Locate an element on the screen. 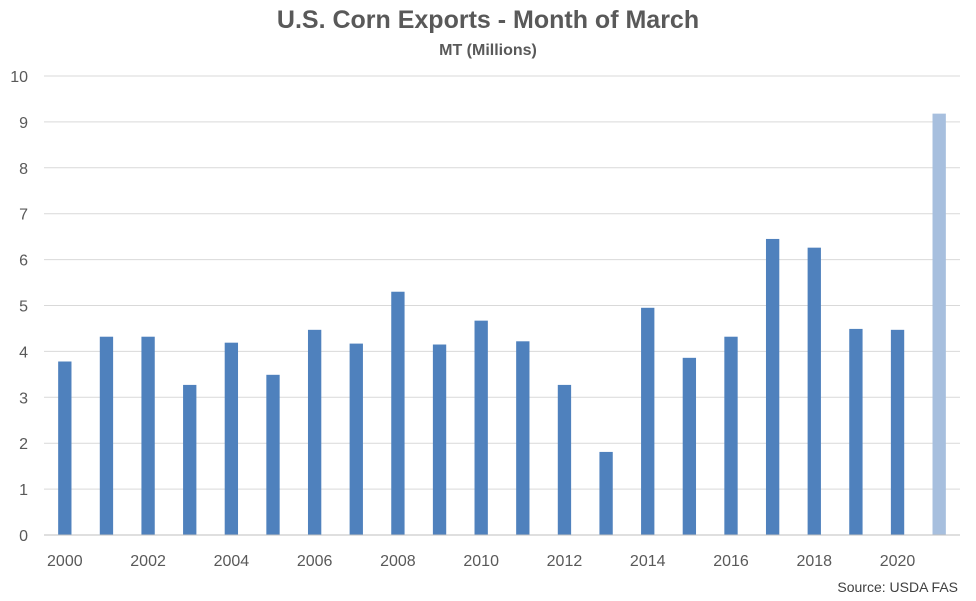  x-tick-label: 2006 is located at coordinates (315, 561).